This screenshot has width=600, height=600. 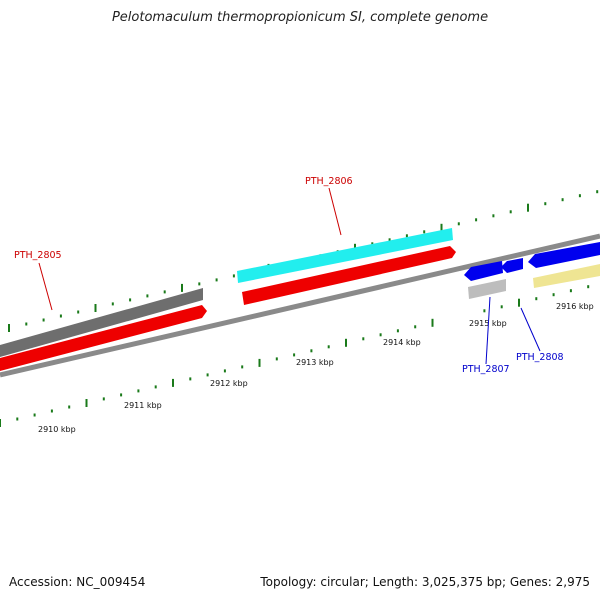 I want to click on tick-label-2915: 2915 kbp, so click(x=488, y=323).